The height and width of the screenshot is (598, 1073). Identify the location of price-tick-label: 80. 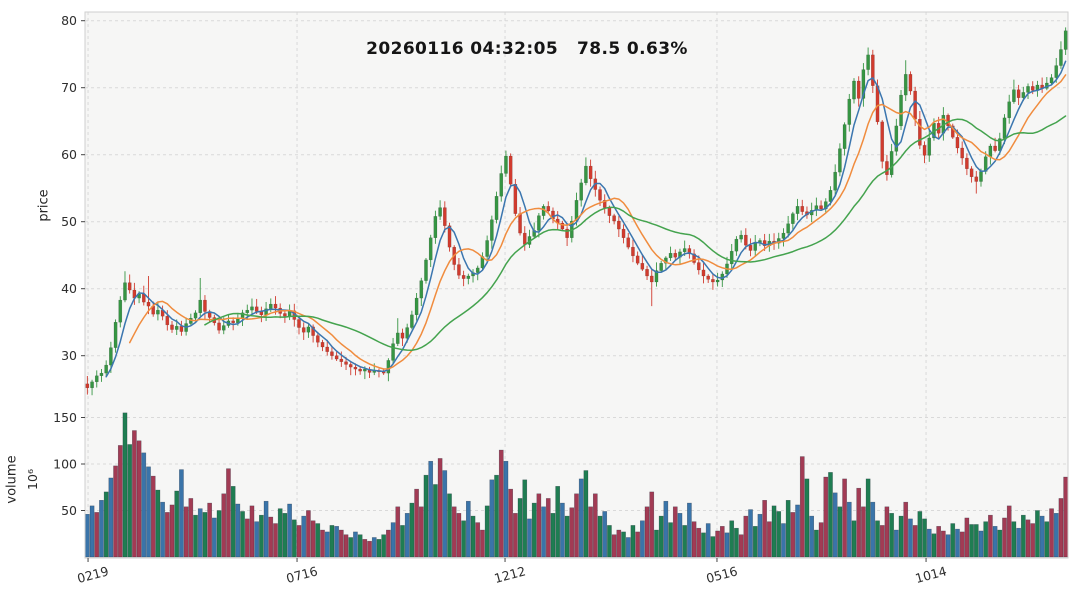
(69, 20).